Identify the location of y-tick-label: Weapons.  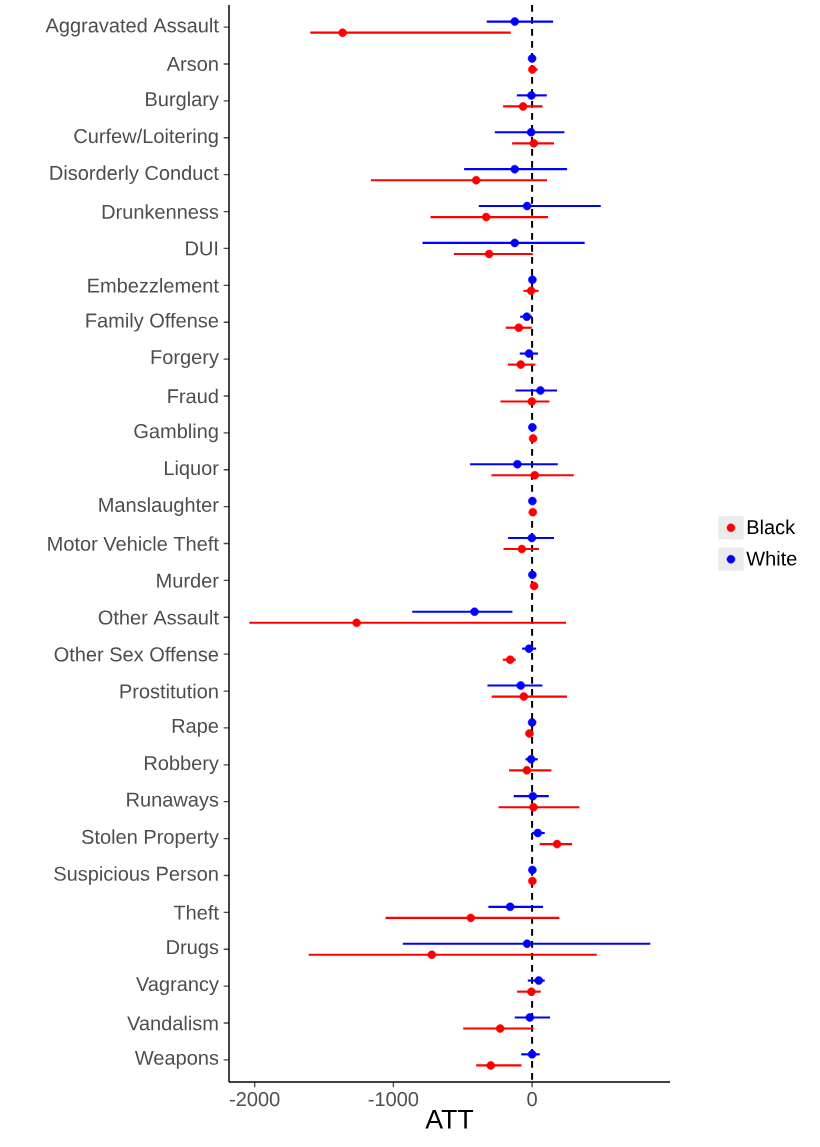
(176, 1059).